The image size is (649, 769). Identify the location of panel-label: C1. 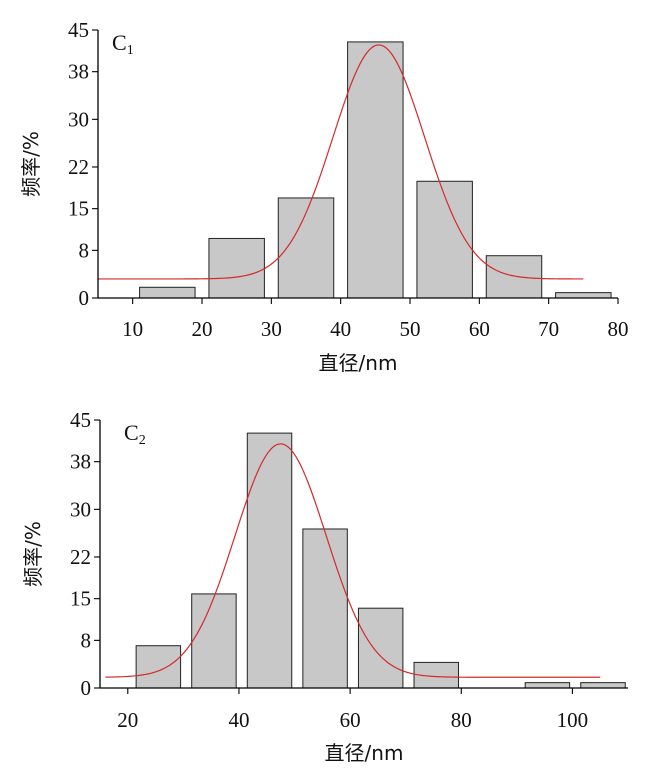
(123, 44).